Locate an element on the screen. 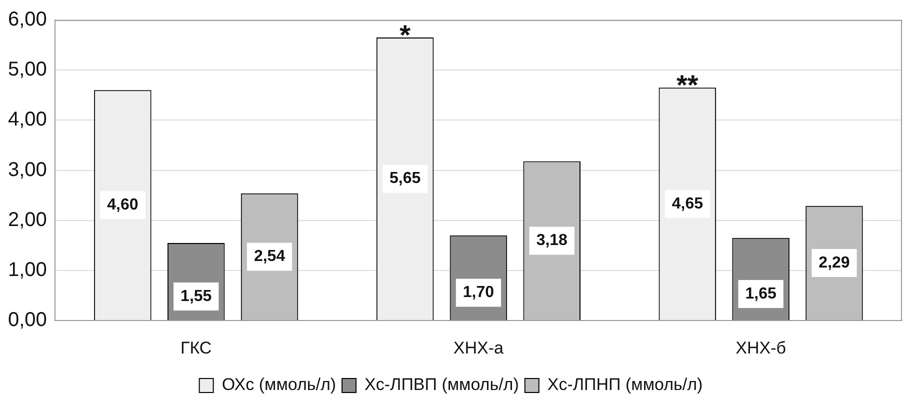  annotation: * is located at coordinates (405, 35).